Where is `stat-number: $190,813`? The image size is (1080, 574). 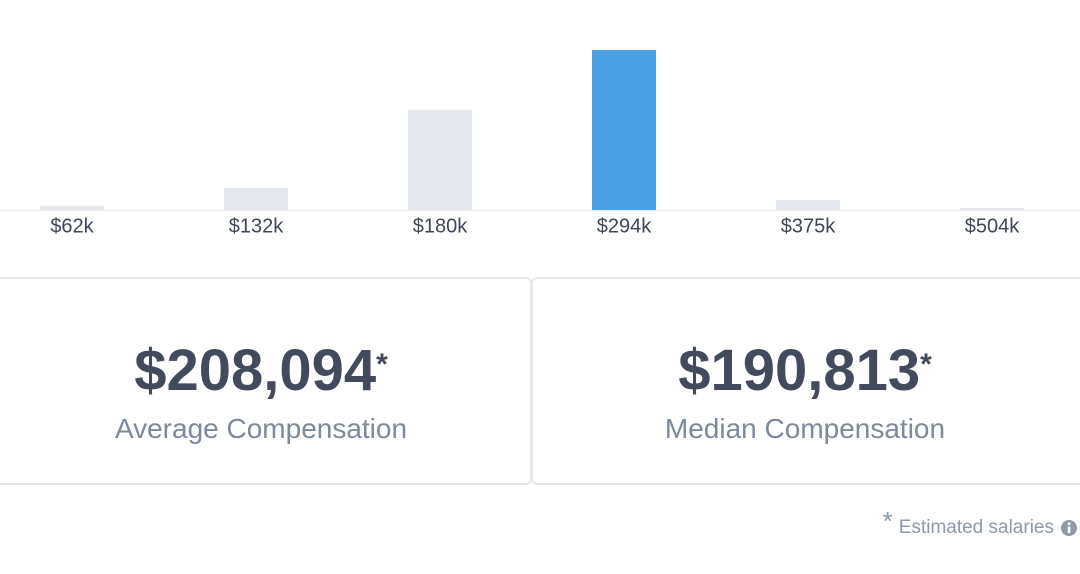 stat-number: $190,813 is located at coordinates (799, 370).